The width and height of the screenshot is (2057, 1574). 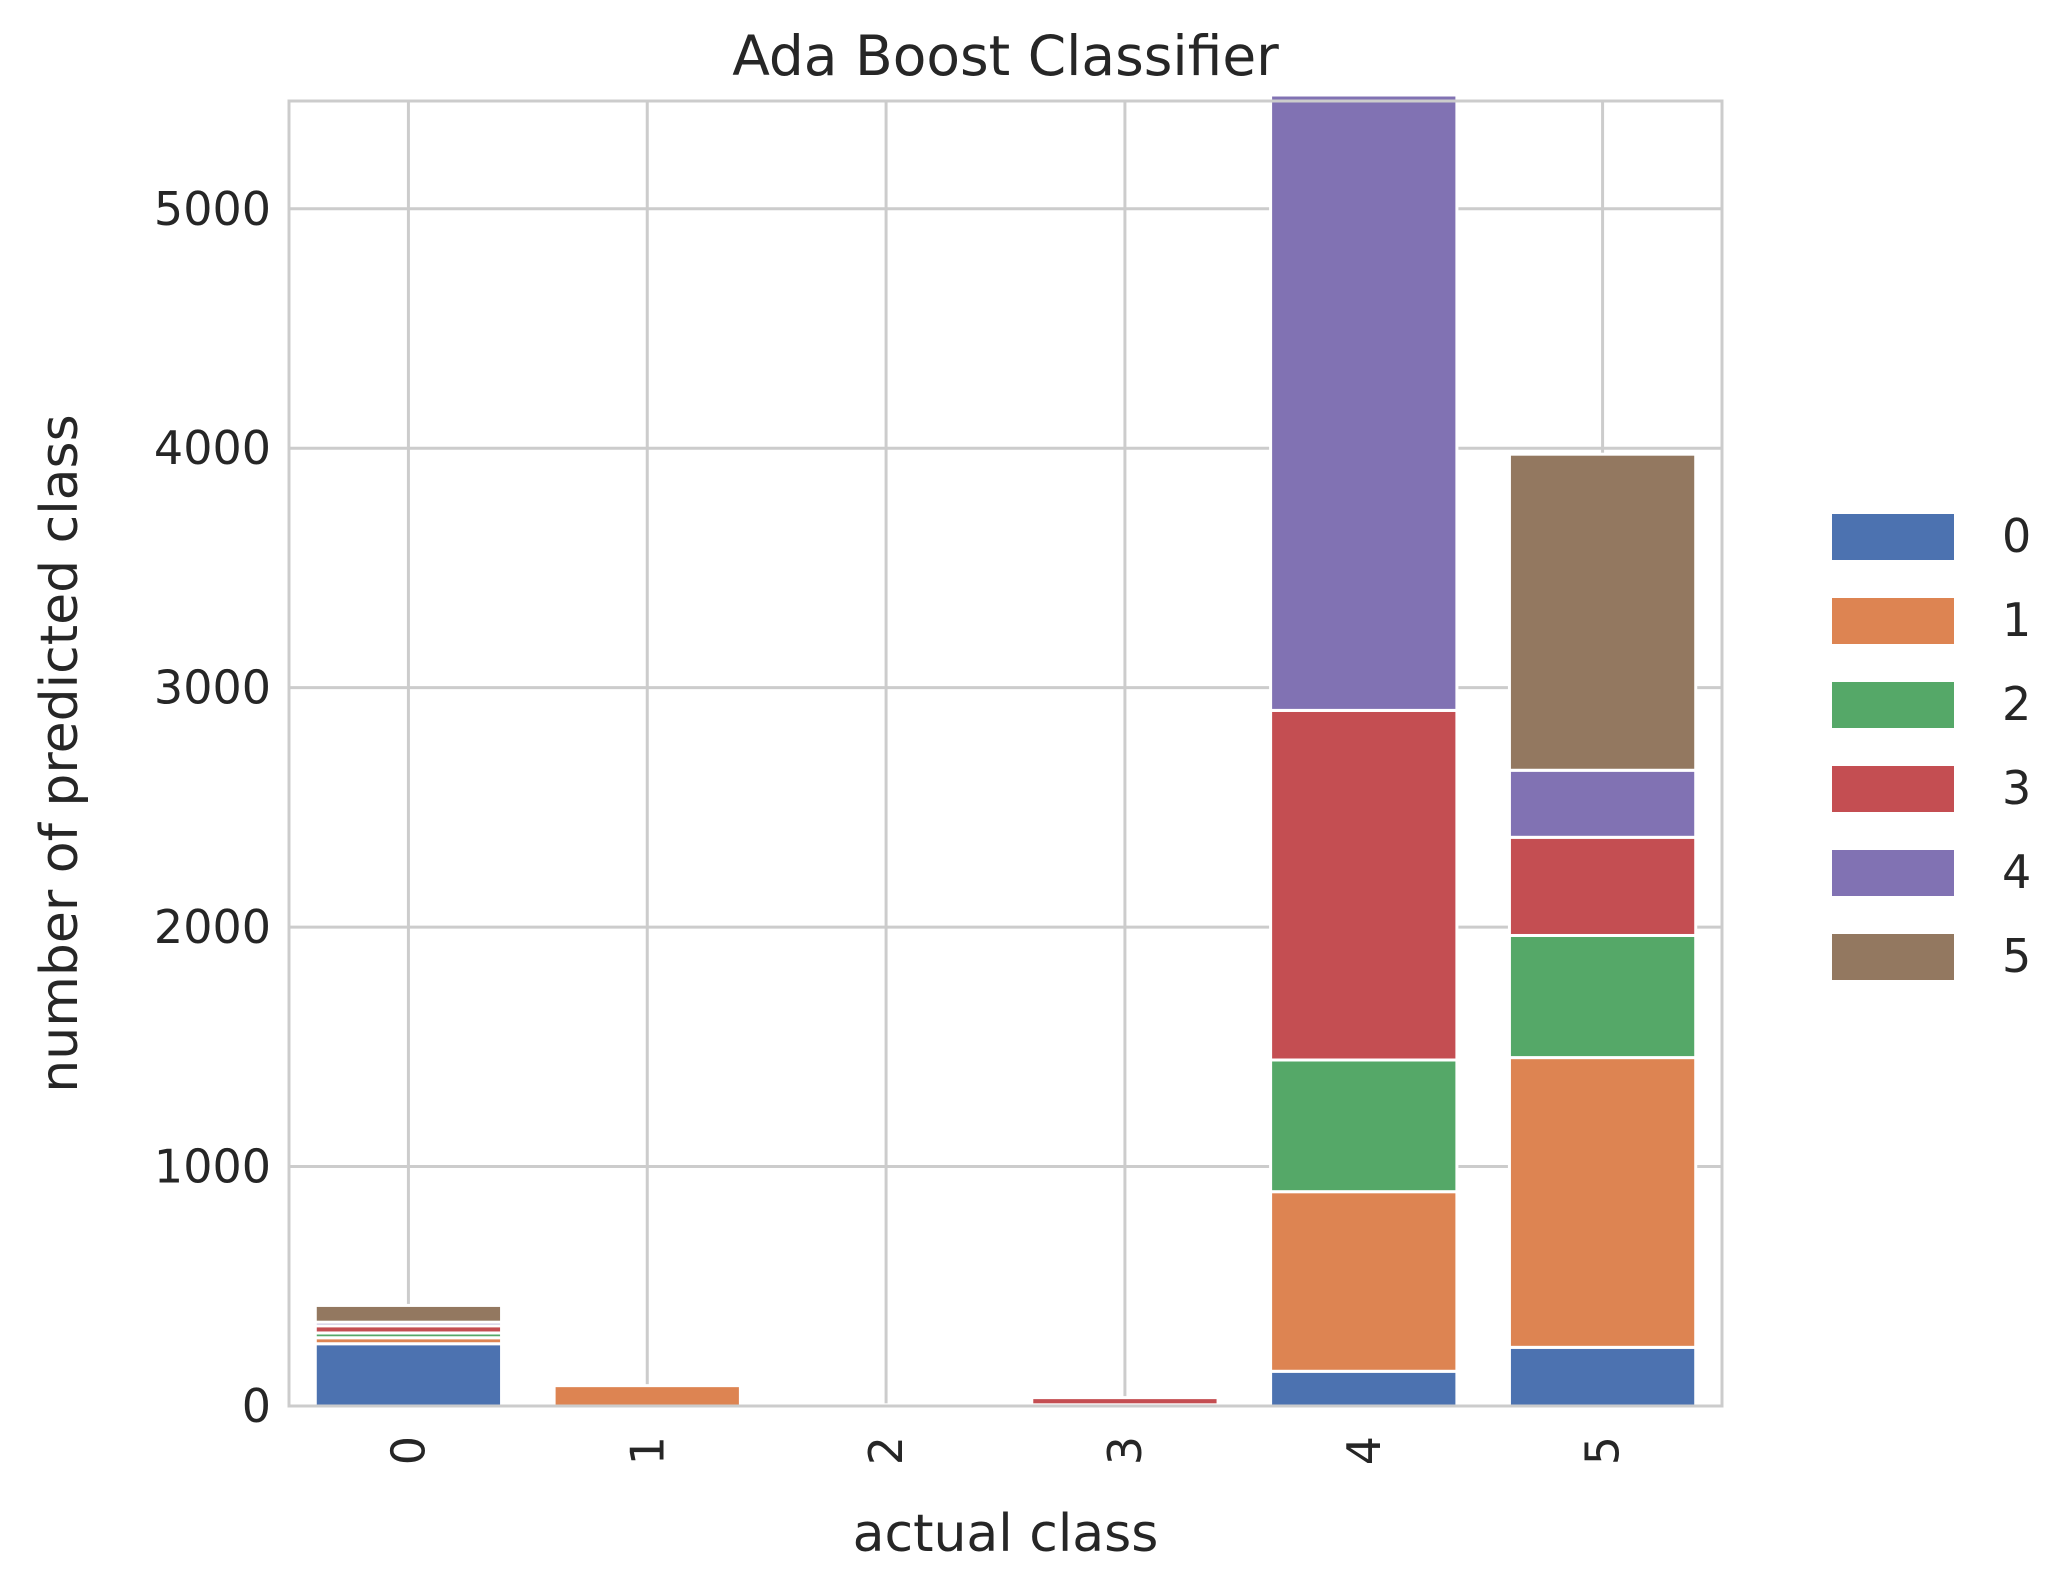 What do you see at coordinates (212, 688) in the screenshot?
I see `y-tick-label: 3000` at bounding box center [212, 688].